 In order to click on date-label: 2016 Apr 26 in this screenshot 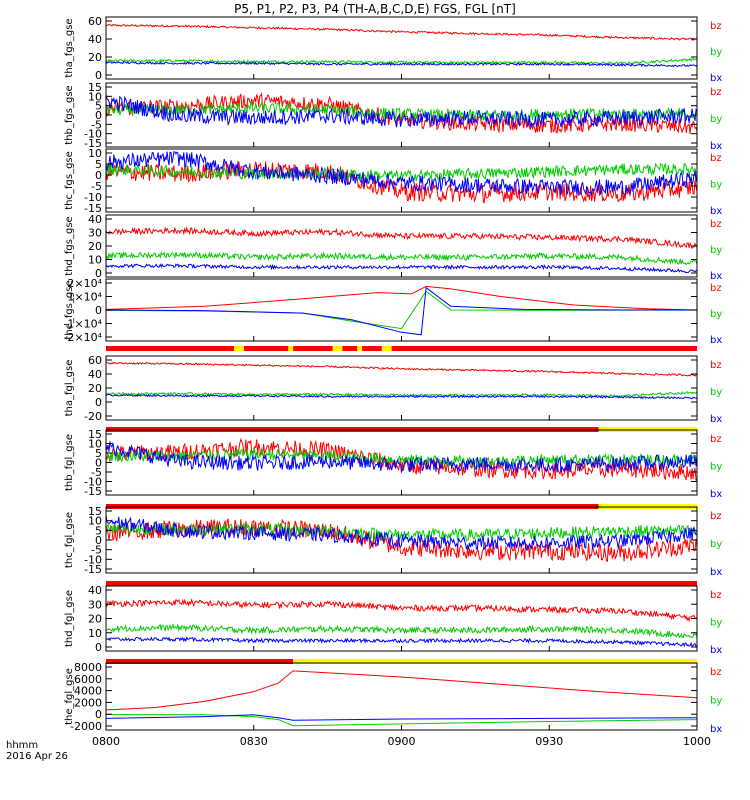, I will do `click(37, 756)`.